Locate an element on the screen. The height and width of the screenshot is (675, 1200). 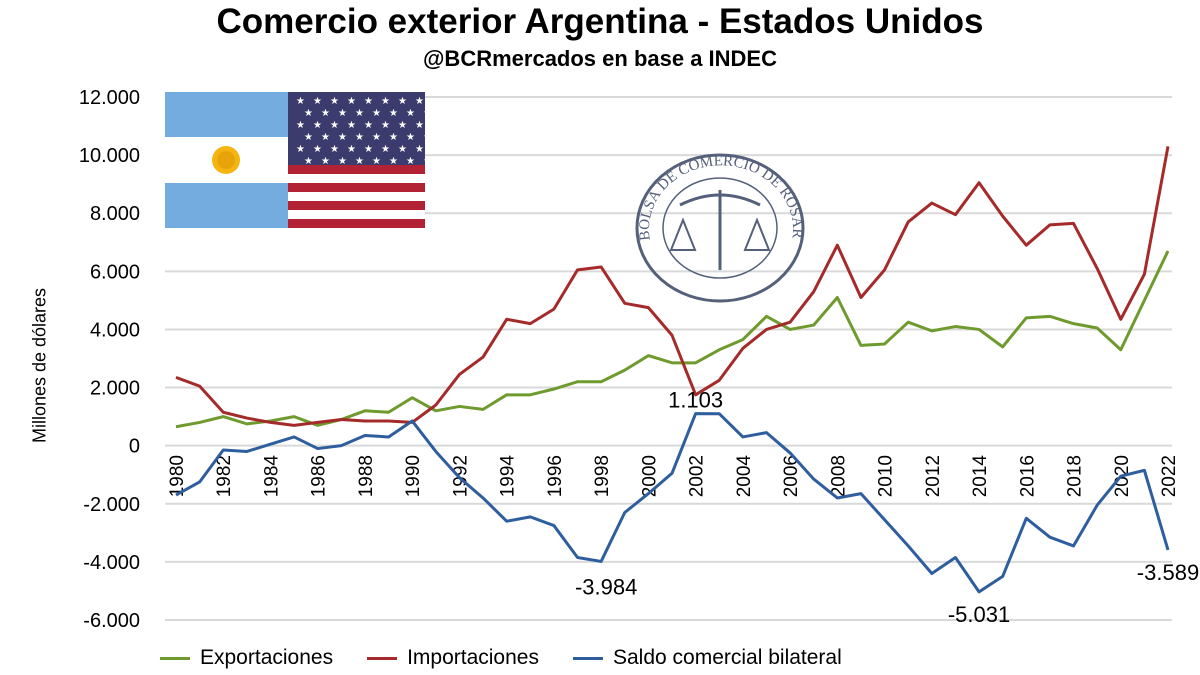
legend-label: Saldo comercial bilateral is located at coordinates (727, 657).